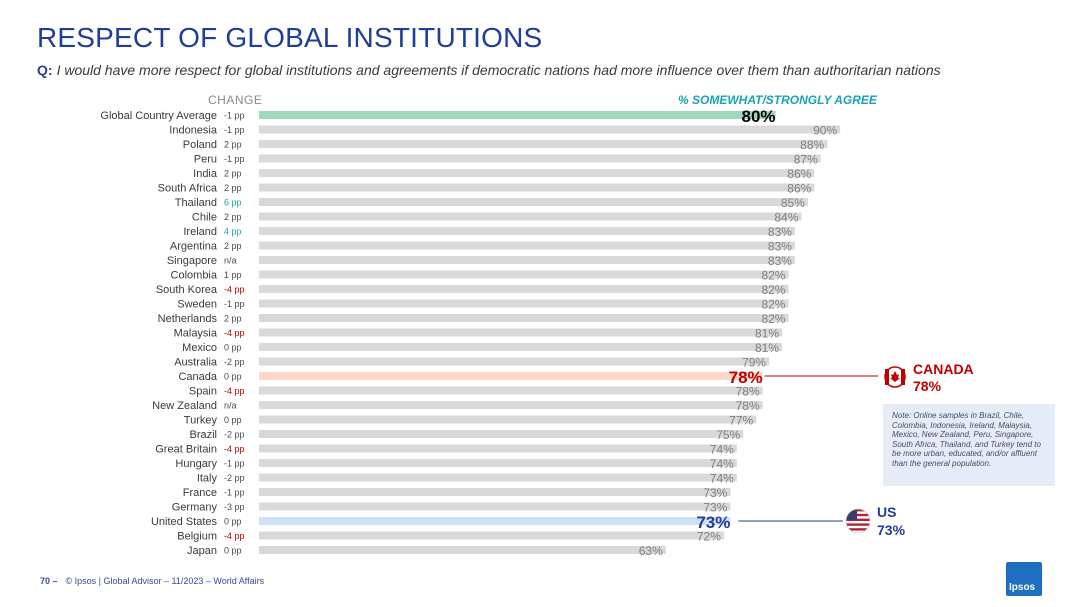 This screenshot has width=1080, height=607. What do you see at coordinates (748, 392) in the screenshot?
I see `value-label-spain: 78%` at bounding box center [748, 392].